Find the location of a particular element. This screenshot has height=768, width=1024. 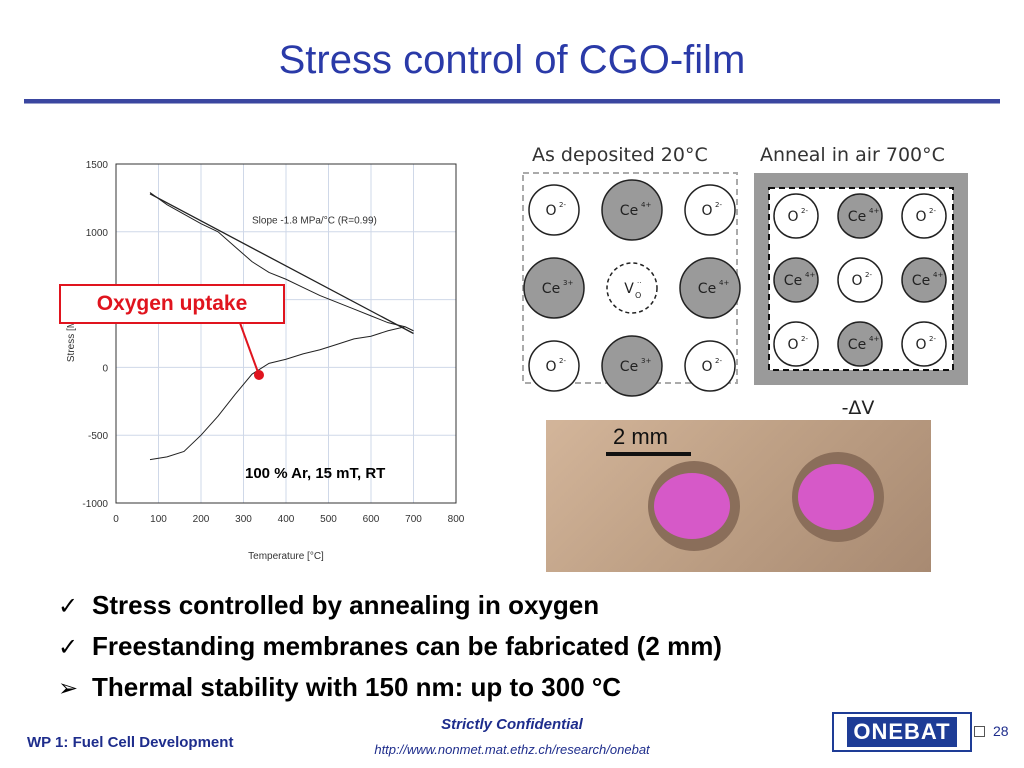

y-tick-label: 0 is located at coordinates (105, 368).